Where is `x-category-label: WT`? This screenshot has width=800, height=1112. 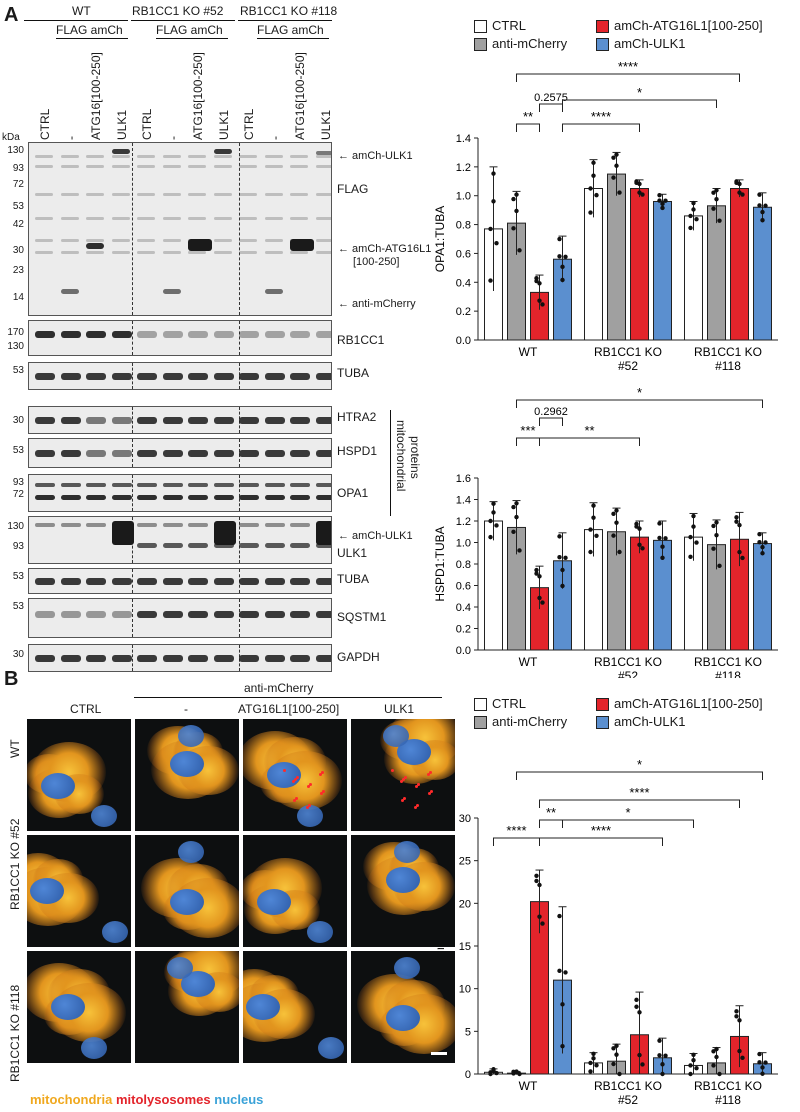 x-category-label: WT is located at coordinates (528, 352).